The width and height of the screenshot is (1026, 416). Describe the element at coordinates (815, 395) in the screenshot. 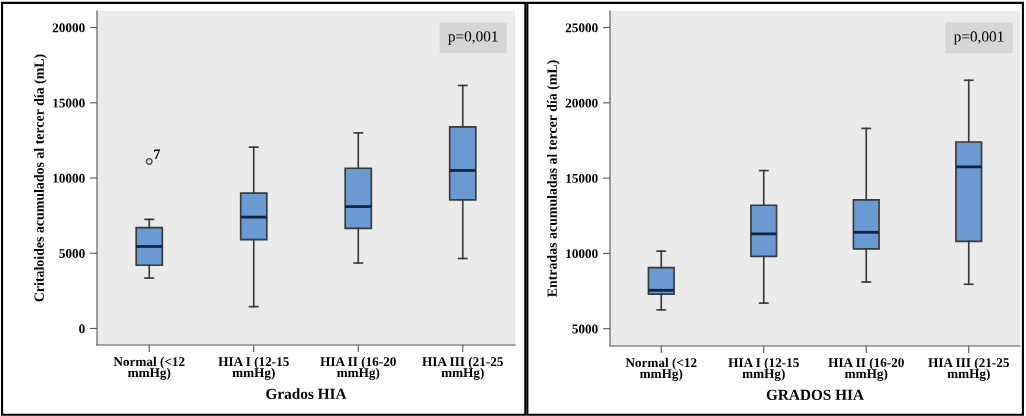

I see `x-axis-title: GRADOS HIA` at that location.